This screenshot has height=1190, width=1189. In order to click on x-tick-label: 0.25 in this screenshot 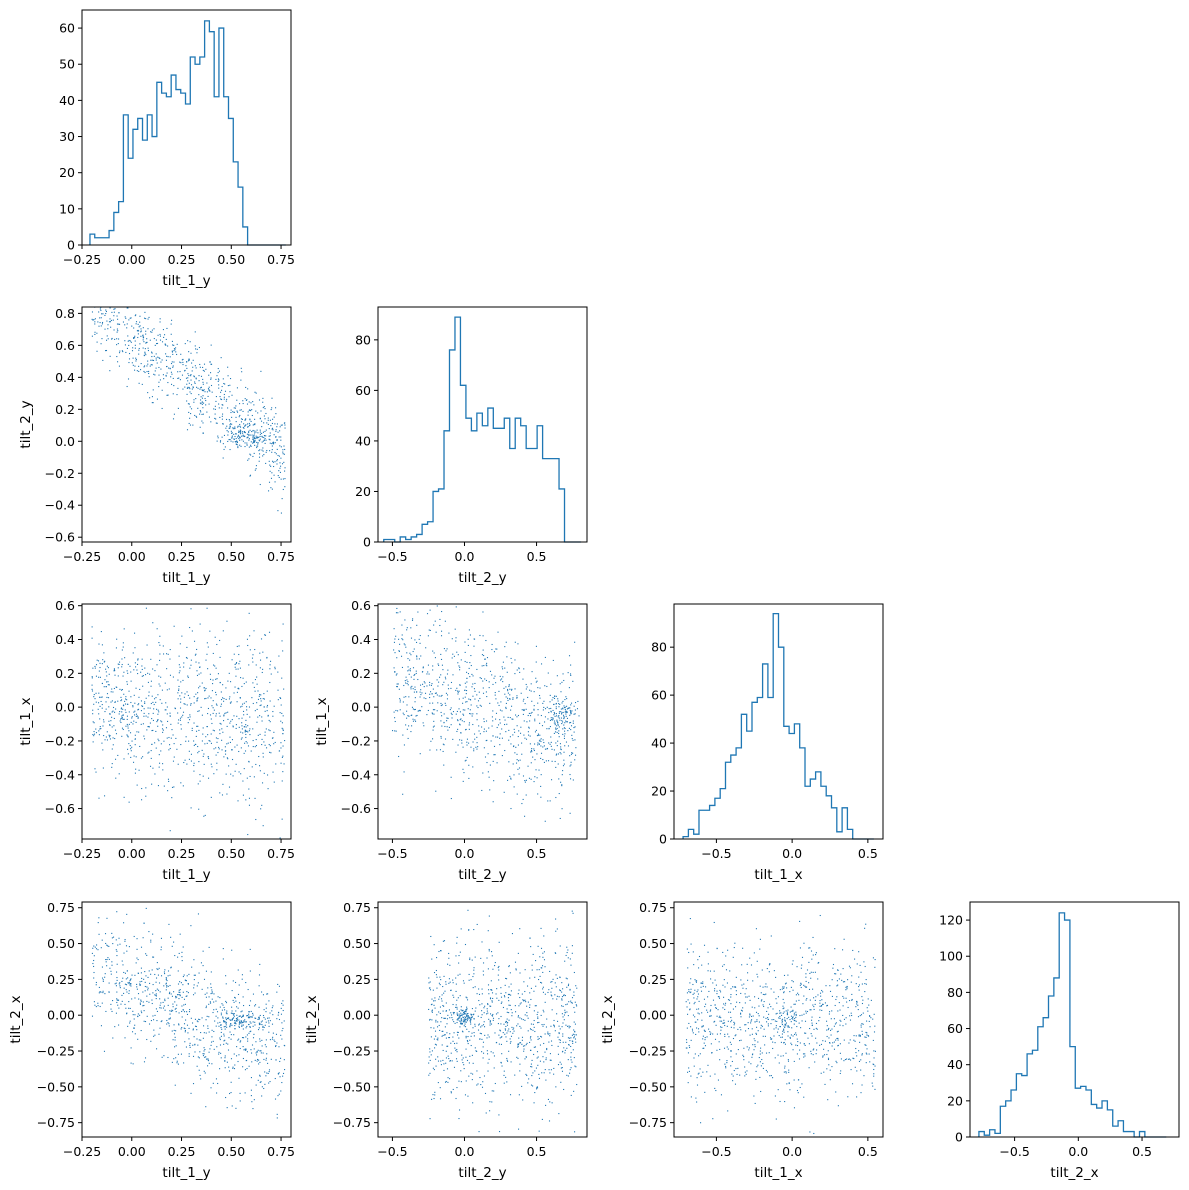, I will do `click(182, 1151)`.